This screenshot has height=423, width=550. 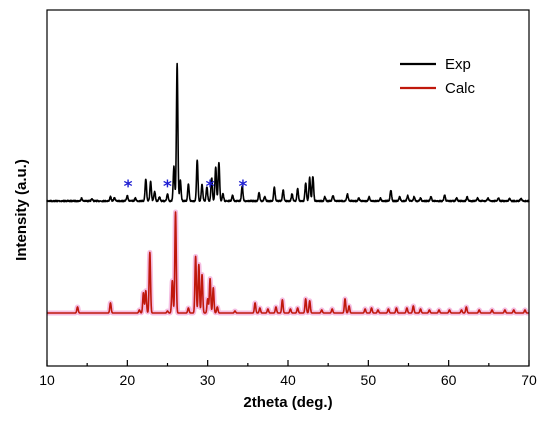 What do you see at coordinates (460, 88) in the screenshot?
I see `legend-label-calc: Calc` at bounding box center [460, 88].